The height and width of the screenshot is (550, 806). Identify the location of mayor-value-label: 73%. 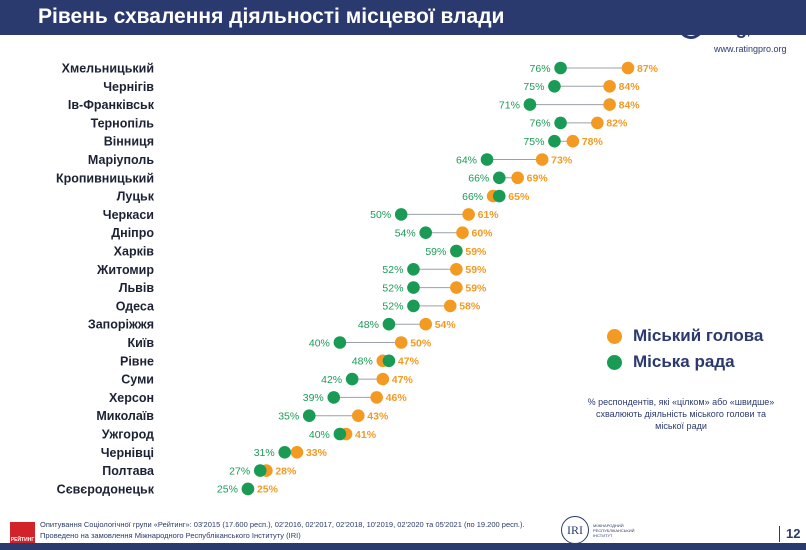
(562, 160).